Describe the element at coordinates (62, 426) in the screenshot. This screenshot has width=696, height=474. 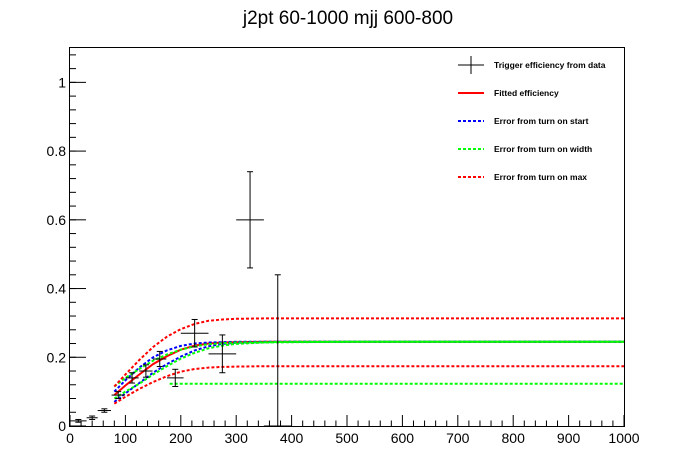
I see `y-tick-label: 0` at that location.